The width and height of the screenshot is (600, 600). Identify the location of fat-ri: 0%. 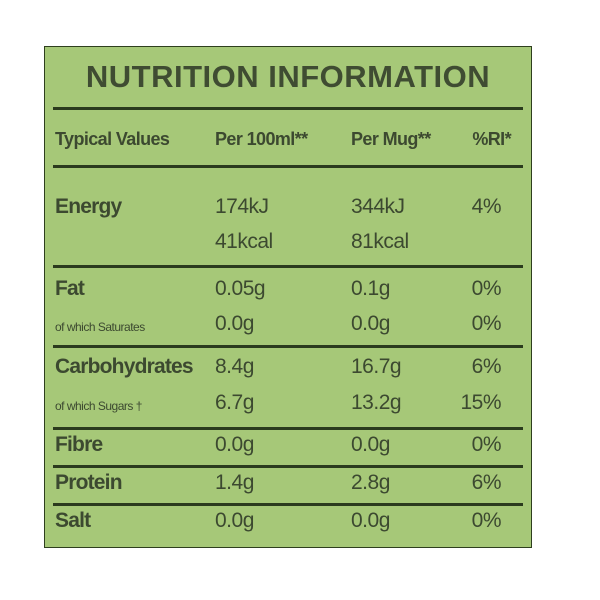
(486, 288).